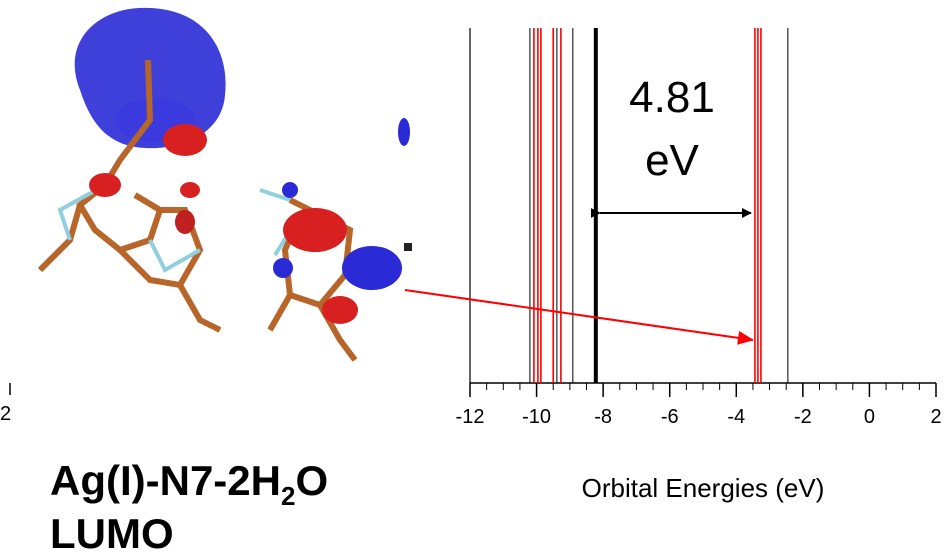 The height and width of the screenshot is (560, 946). Describe the element at coordinates (670, 417) in the screenshot. I see `x-tick-label: -6` at that location.